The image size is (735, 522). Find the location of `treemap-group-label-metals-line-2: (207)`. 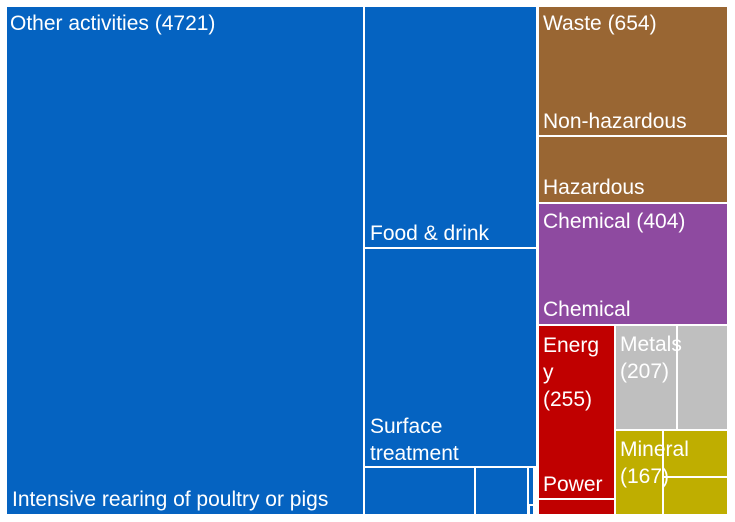

treemap-group-label-metals-line-2: (207) is located at coordinates (644, 371).